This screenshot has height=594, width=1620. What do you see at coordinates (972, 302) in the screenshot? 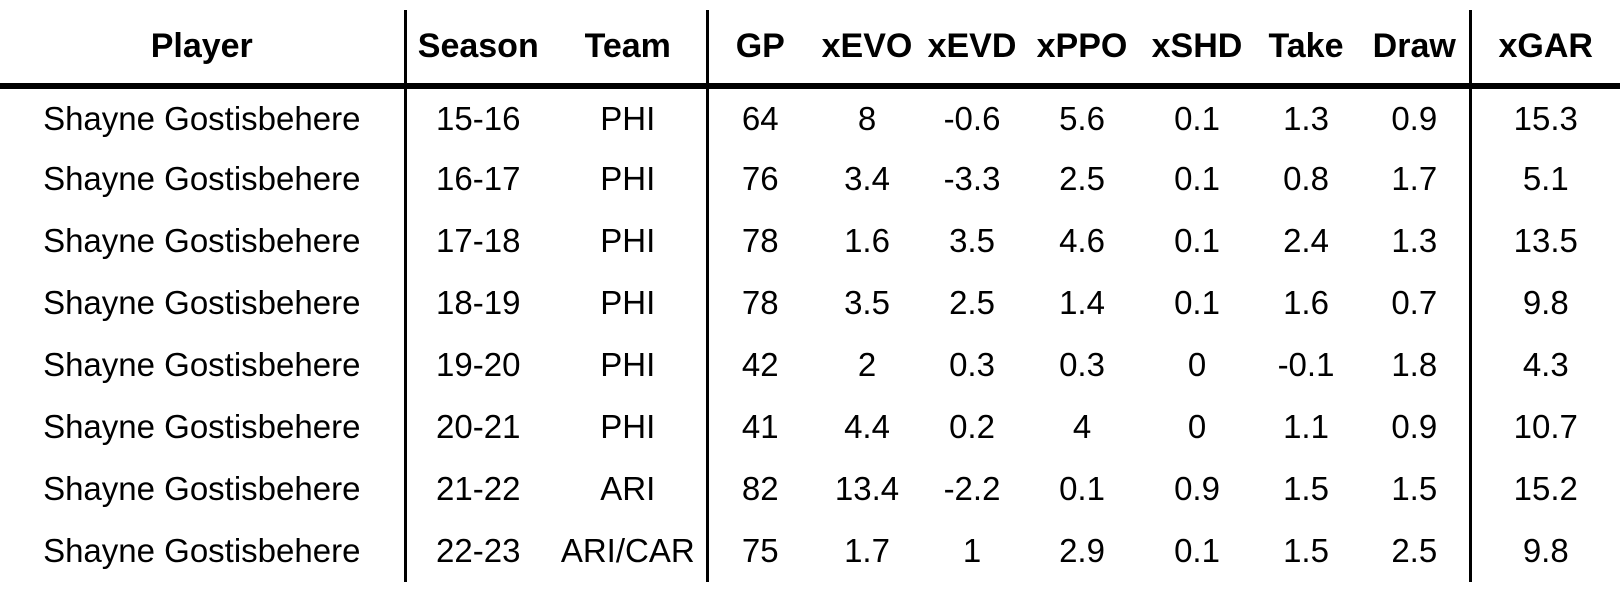
I see `cell-xevd: 2.5` at bounding box center [972, 302].